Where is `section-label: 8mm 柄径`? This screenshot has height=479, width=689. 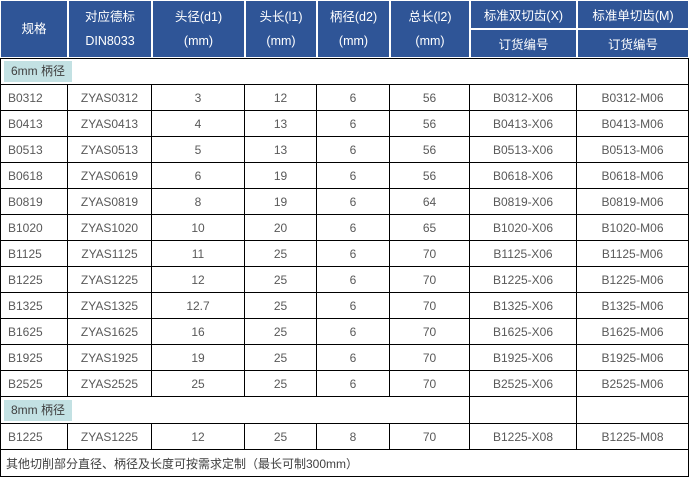 section-label: 8mm 柄径 is located at coordinates (38, 410).